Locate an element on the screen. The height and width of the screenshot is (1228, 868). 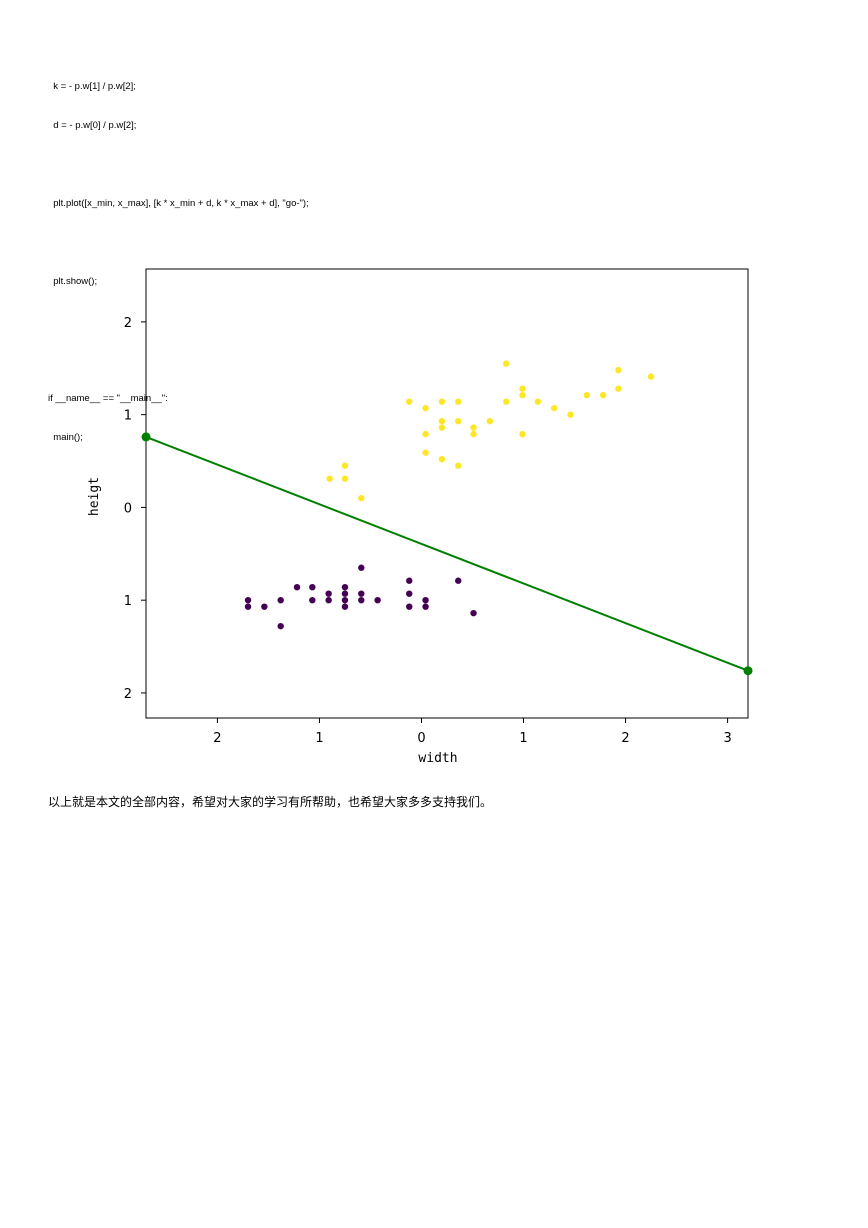
code-line: if __name__ == "__main__": is located at coordinates (108, 398).